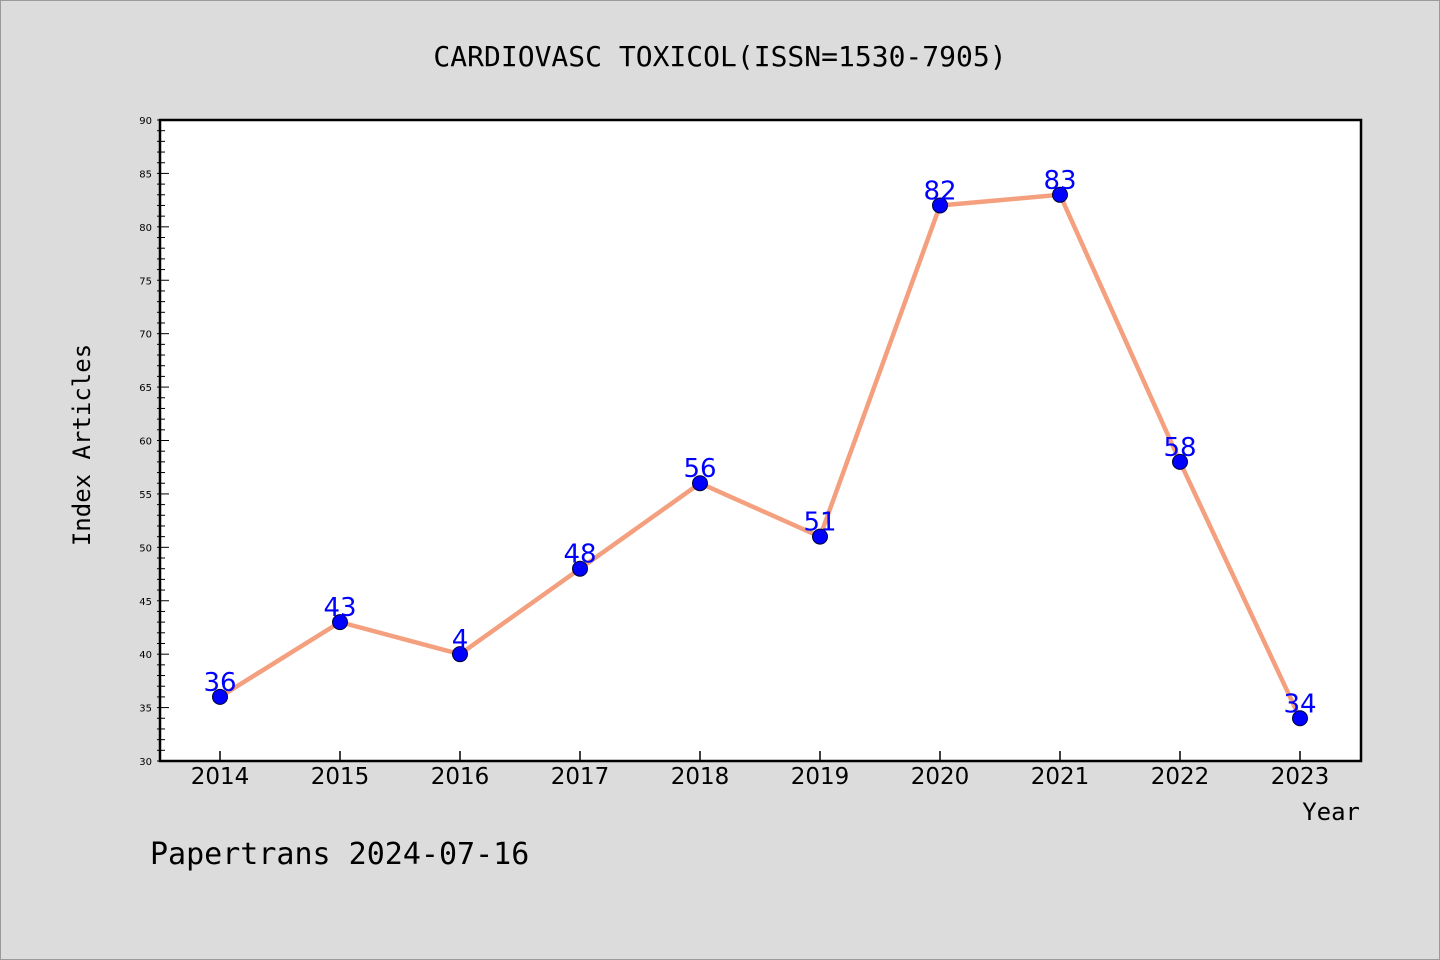 The width and height of the screenshot is (1440, 960). What do you see at coordinates (339, 608) in the screenshot?
I see `data-label: 43` at bounding box center [339, 608].